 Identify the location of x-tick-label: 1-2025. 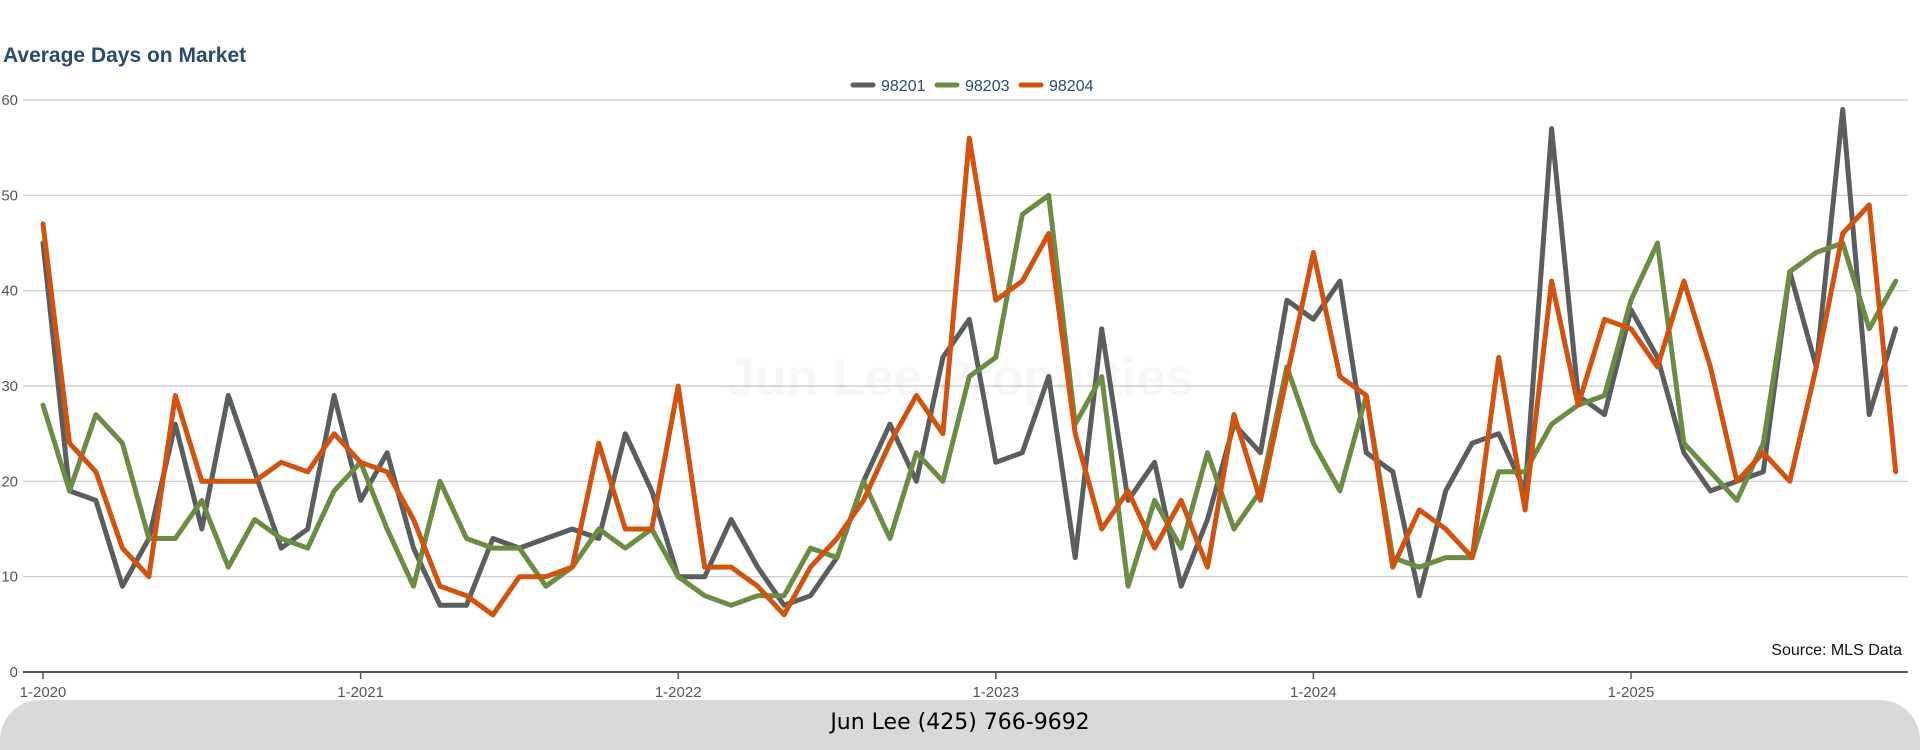
(1631, 692).